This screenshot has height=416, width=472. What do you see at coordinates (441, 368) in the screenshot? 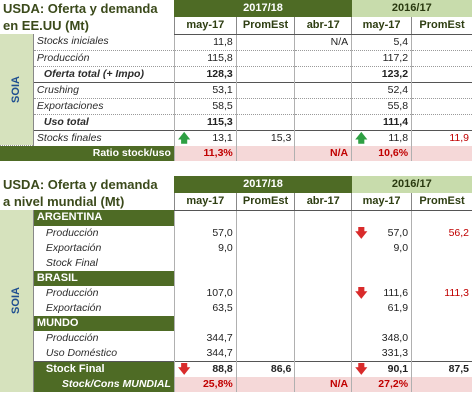
I see `cell: 87,5` at bounding box center [441, 368].